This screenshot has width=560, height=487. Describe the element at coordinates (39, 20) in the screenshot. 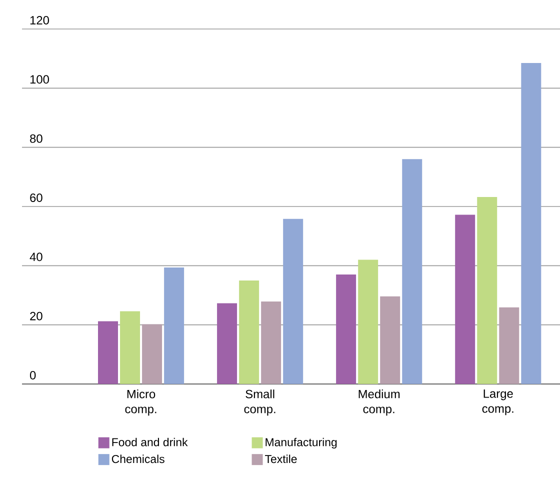

I see `y-tick-label: 120` at that location.